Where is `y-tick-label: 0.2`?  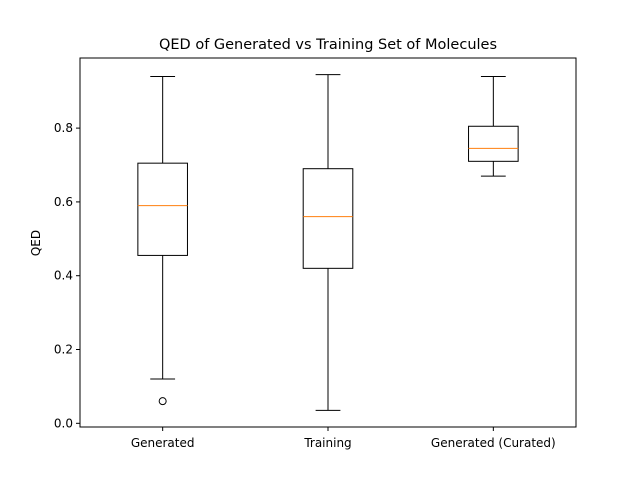 y-tick-label: 0.2 is located at coordinates (63, 350).